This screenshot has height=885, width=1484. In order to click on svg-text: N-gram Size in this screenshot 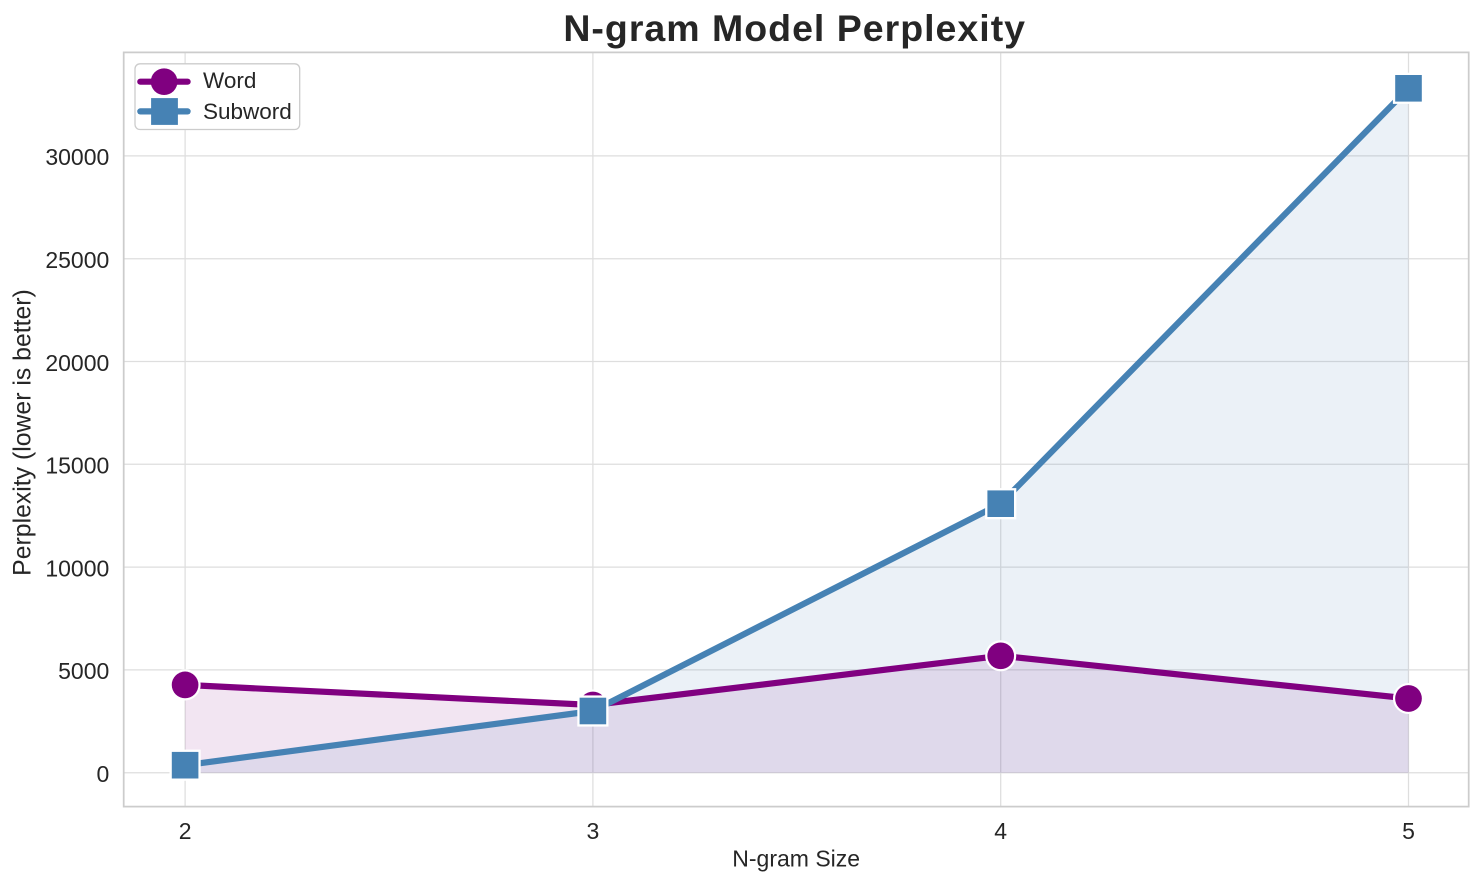, I will do `click(796, 859)`.